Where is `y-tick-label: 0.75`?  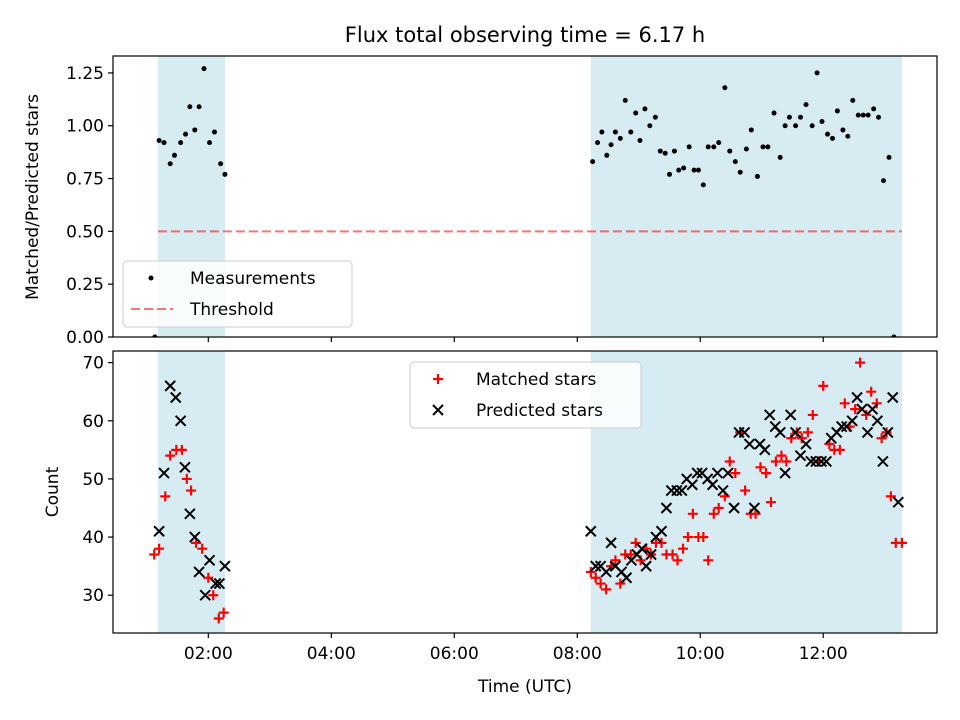 y-tick-label: 0.75 is located at coordinates (85, 180).